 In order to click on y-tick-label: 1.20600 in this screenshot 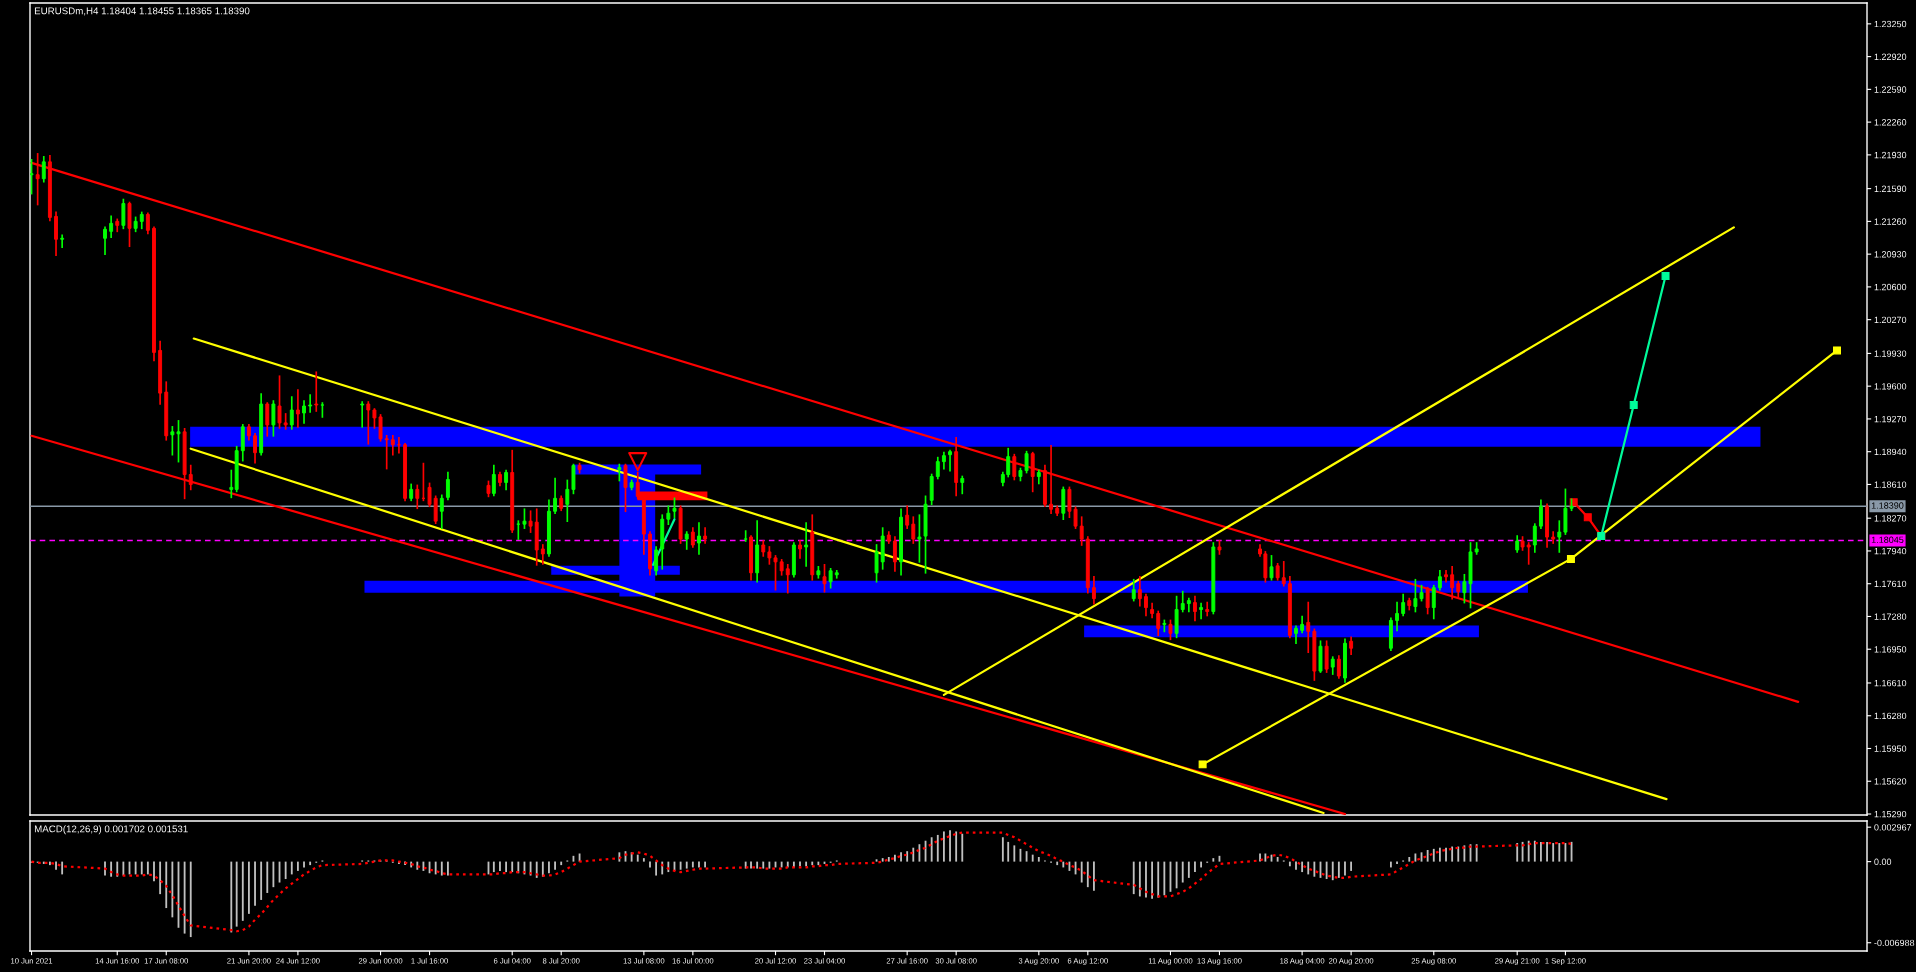, I will do `click(1890, 287)`.